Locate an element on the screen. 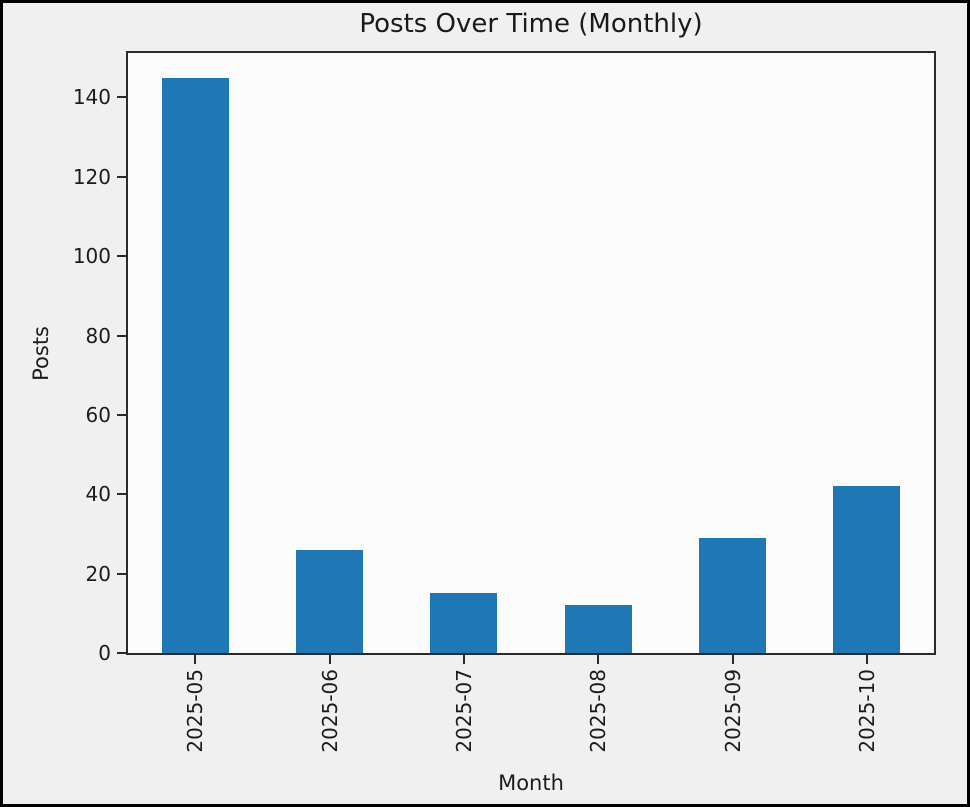 The image size is (970, 807). y-tick-label-100: 100 is located at coordinates (91, 256).